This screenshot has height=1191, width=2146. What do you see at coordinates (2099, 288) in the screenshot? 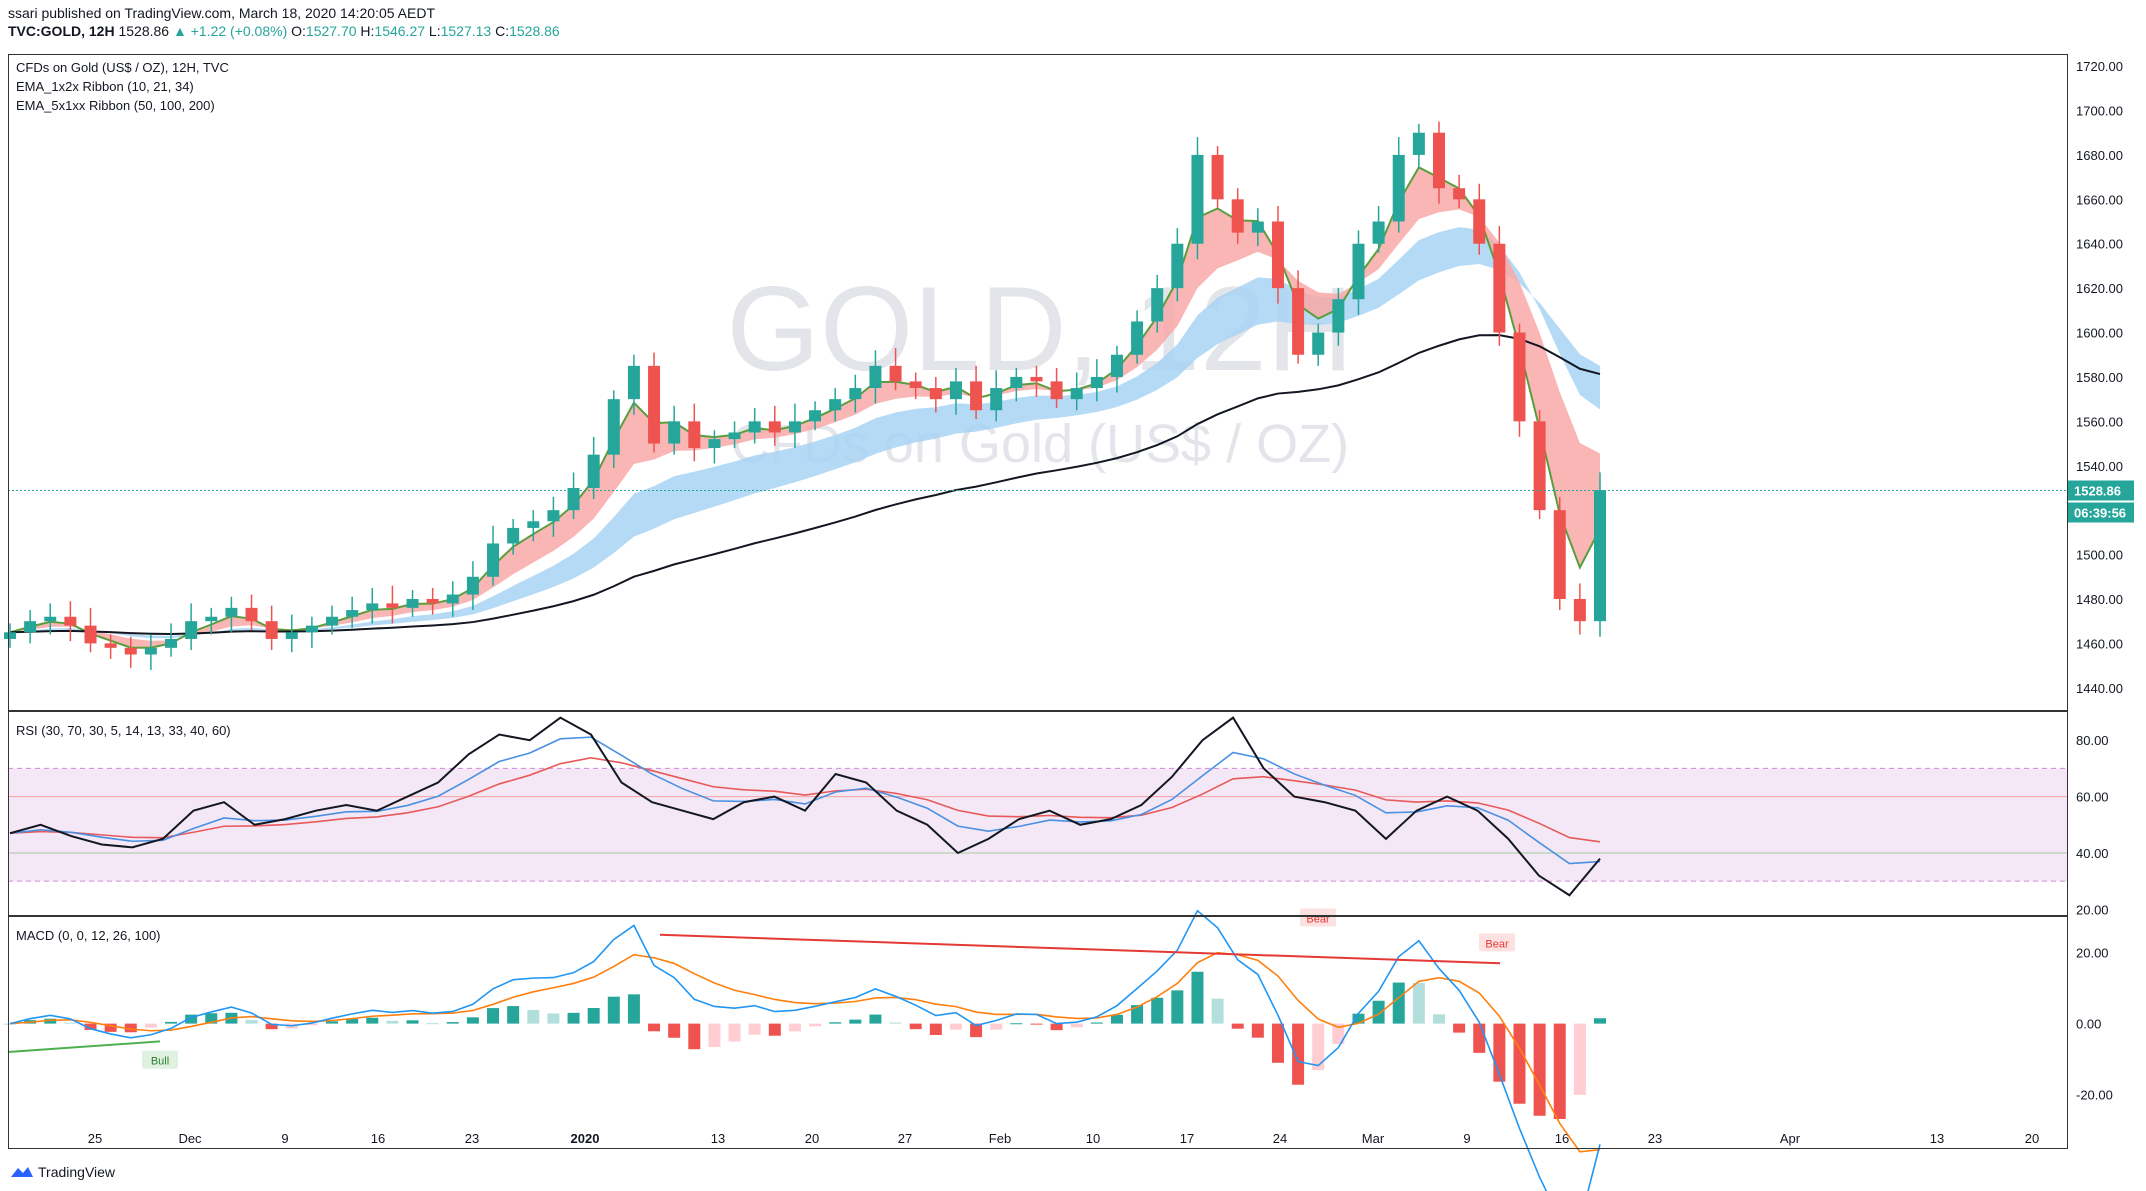
I see `main-y-tick: 1620.00` at bounding box center [2099, 288].